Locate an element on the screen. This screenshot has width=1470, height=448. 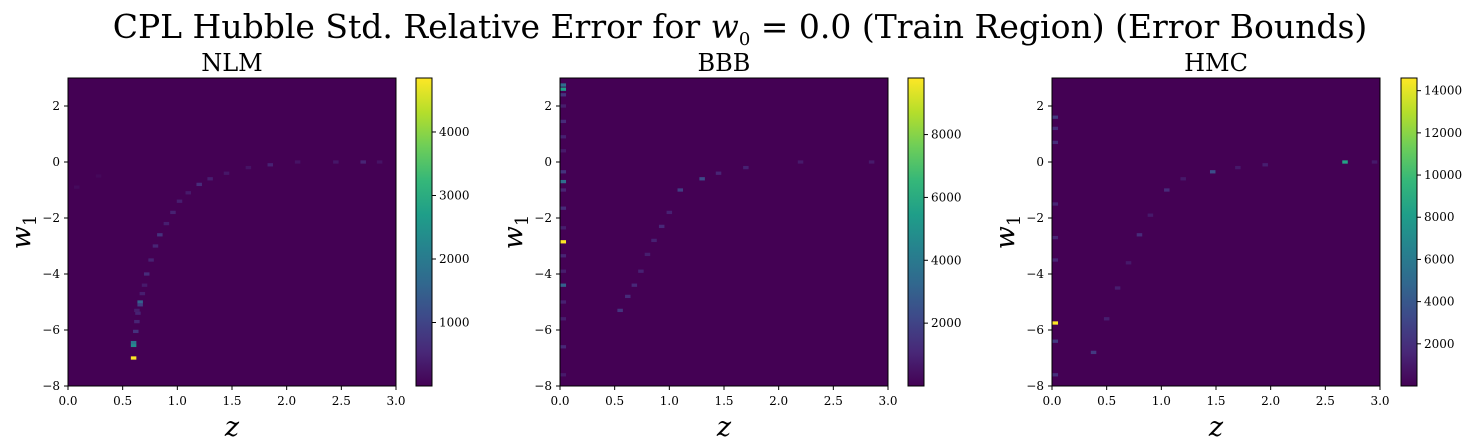
colorbar-tick-label: 10000 is located at coordinates (1443, 175).